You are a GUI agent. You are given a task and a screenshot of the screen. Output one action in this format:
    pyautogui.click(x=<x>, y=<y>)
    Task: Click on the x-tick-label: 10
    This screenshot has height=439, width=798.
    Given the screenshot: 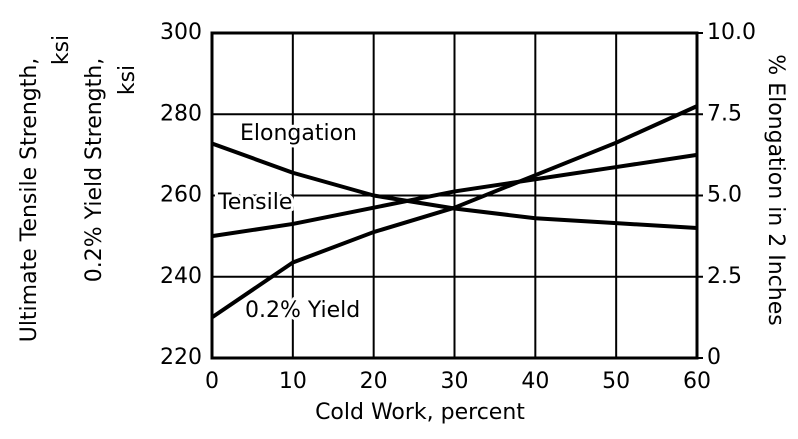 What is the action you would take?
    pyautogui.click(x=293, y=381)
    